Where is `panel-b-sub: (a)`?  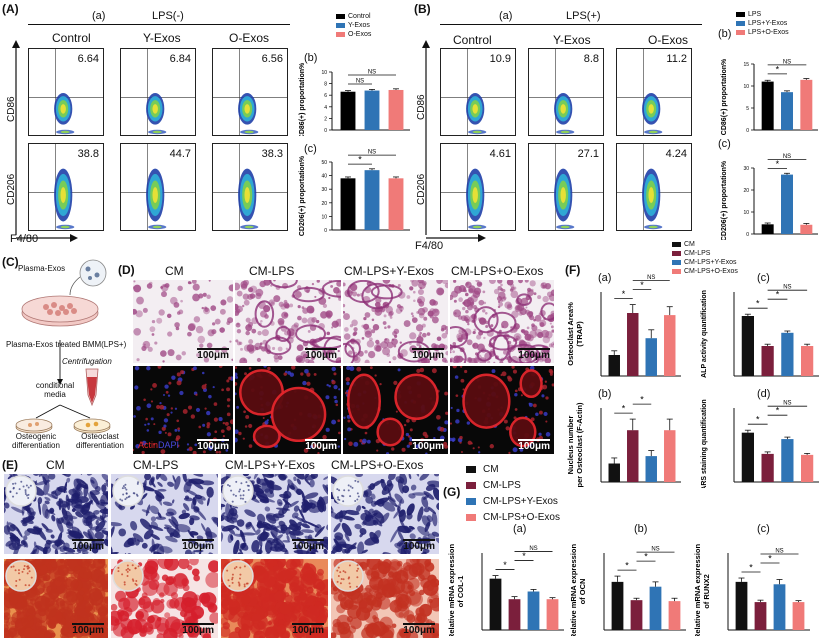
panel-b-sub: (a) is located at coordinates (506, 16).